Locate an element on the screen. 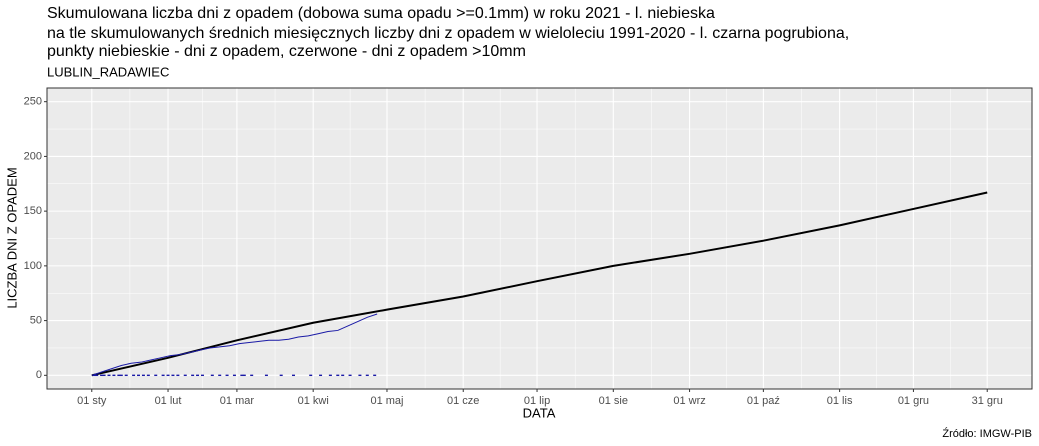 Image resolution: width=1039 pixels, height=446 pixels. x-tick-label: 01 mar is located at coordinates (237, 401).